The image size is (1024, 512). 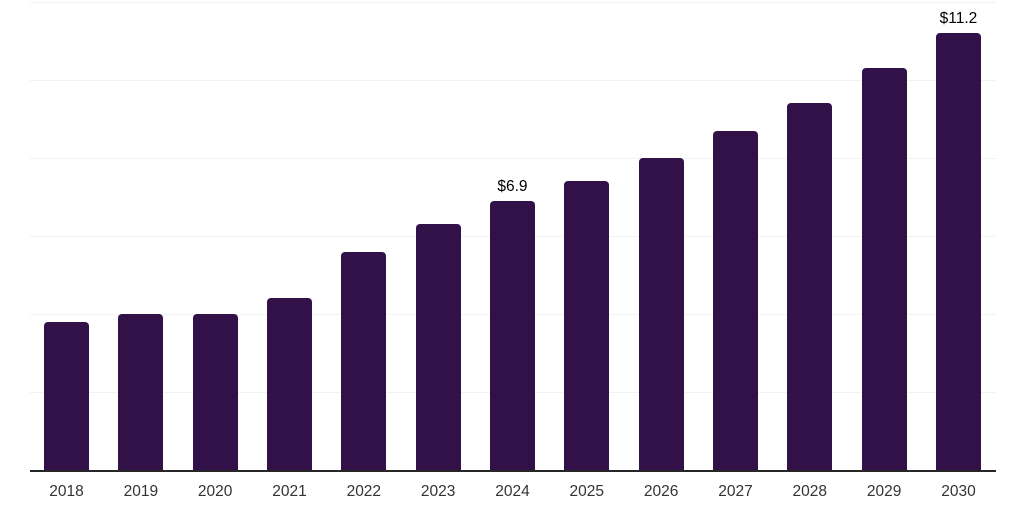 What do you see at coordinates (661, 491) in the screenshot?
I see `x-tick-label-2026: 2026` at bounding box center [661, 491].